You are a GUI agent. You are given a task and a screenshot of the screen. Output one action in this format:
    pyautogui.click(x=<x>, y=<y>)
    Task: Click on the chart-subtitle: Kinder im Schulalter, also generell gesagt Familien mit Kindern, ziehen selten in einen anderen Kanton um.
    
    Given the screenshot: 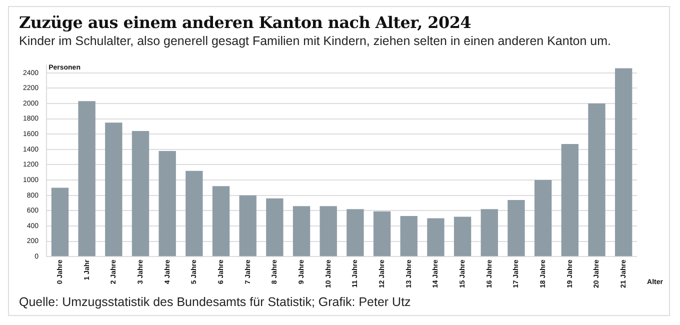 What is the action you would take?
    pyautogui.click(x=315, y=41)
    